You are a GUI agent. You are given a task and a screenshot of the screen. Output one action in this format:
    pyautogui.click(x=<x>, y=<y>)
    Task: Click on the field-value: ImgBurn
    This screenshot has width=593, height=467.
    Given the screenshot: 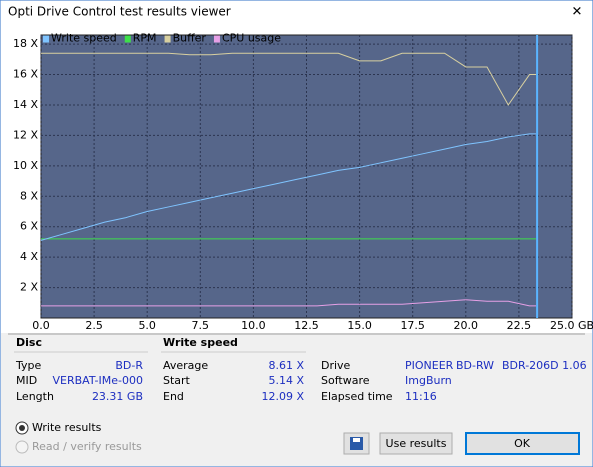 What is the action you would take?
    pyautogui.click(x=428, y=380)
    